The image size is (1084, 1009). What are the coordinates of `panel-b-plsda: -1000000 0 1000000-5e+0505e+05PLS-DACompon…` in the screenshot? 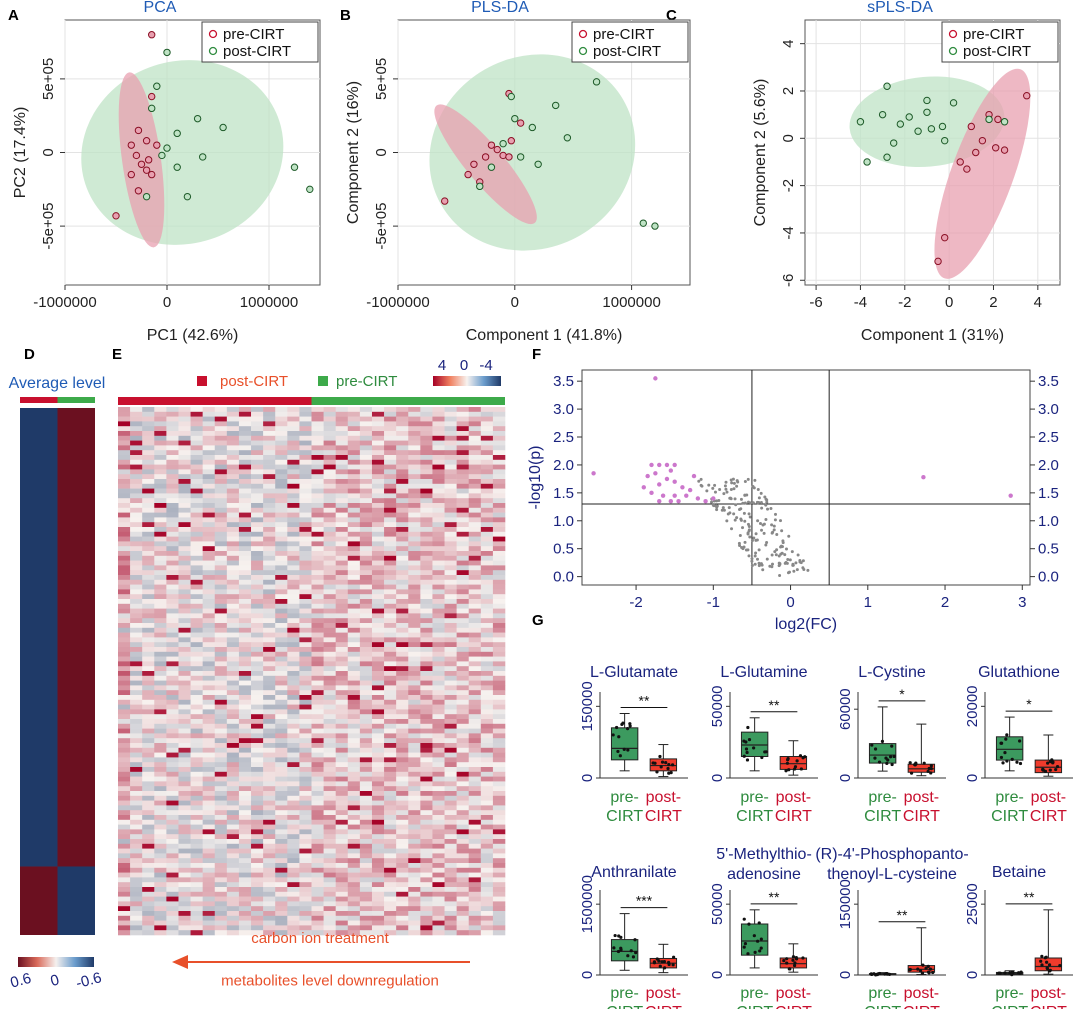 It's located at (518, 172).